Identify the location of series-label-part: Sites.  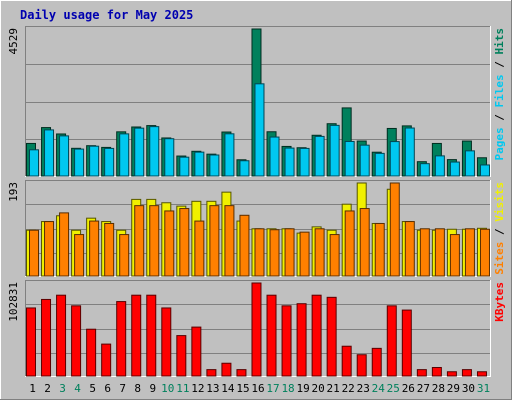
(499, 258).